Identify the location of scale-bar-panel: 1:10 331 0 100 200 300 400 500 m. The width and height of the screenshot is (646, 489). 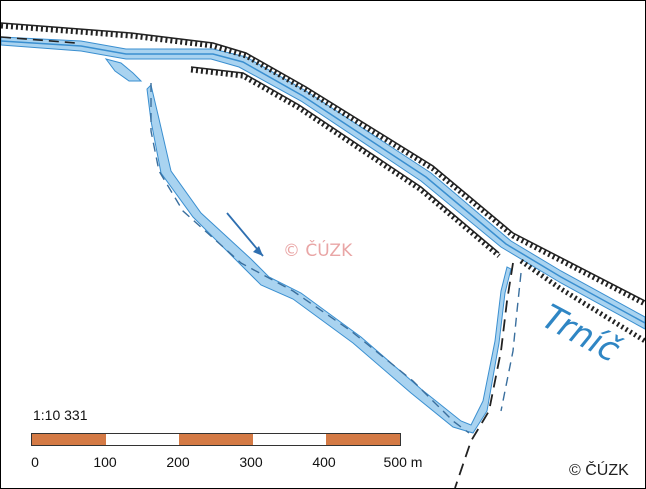
(223, 445).